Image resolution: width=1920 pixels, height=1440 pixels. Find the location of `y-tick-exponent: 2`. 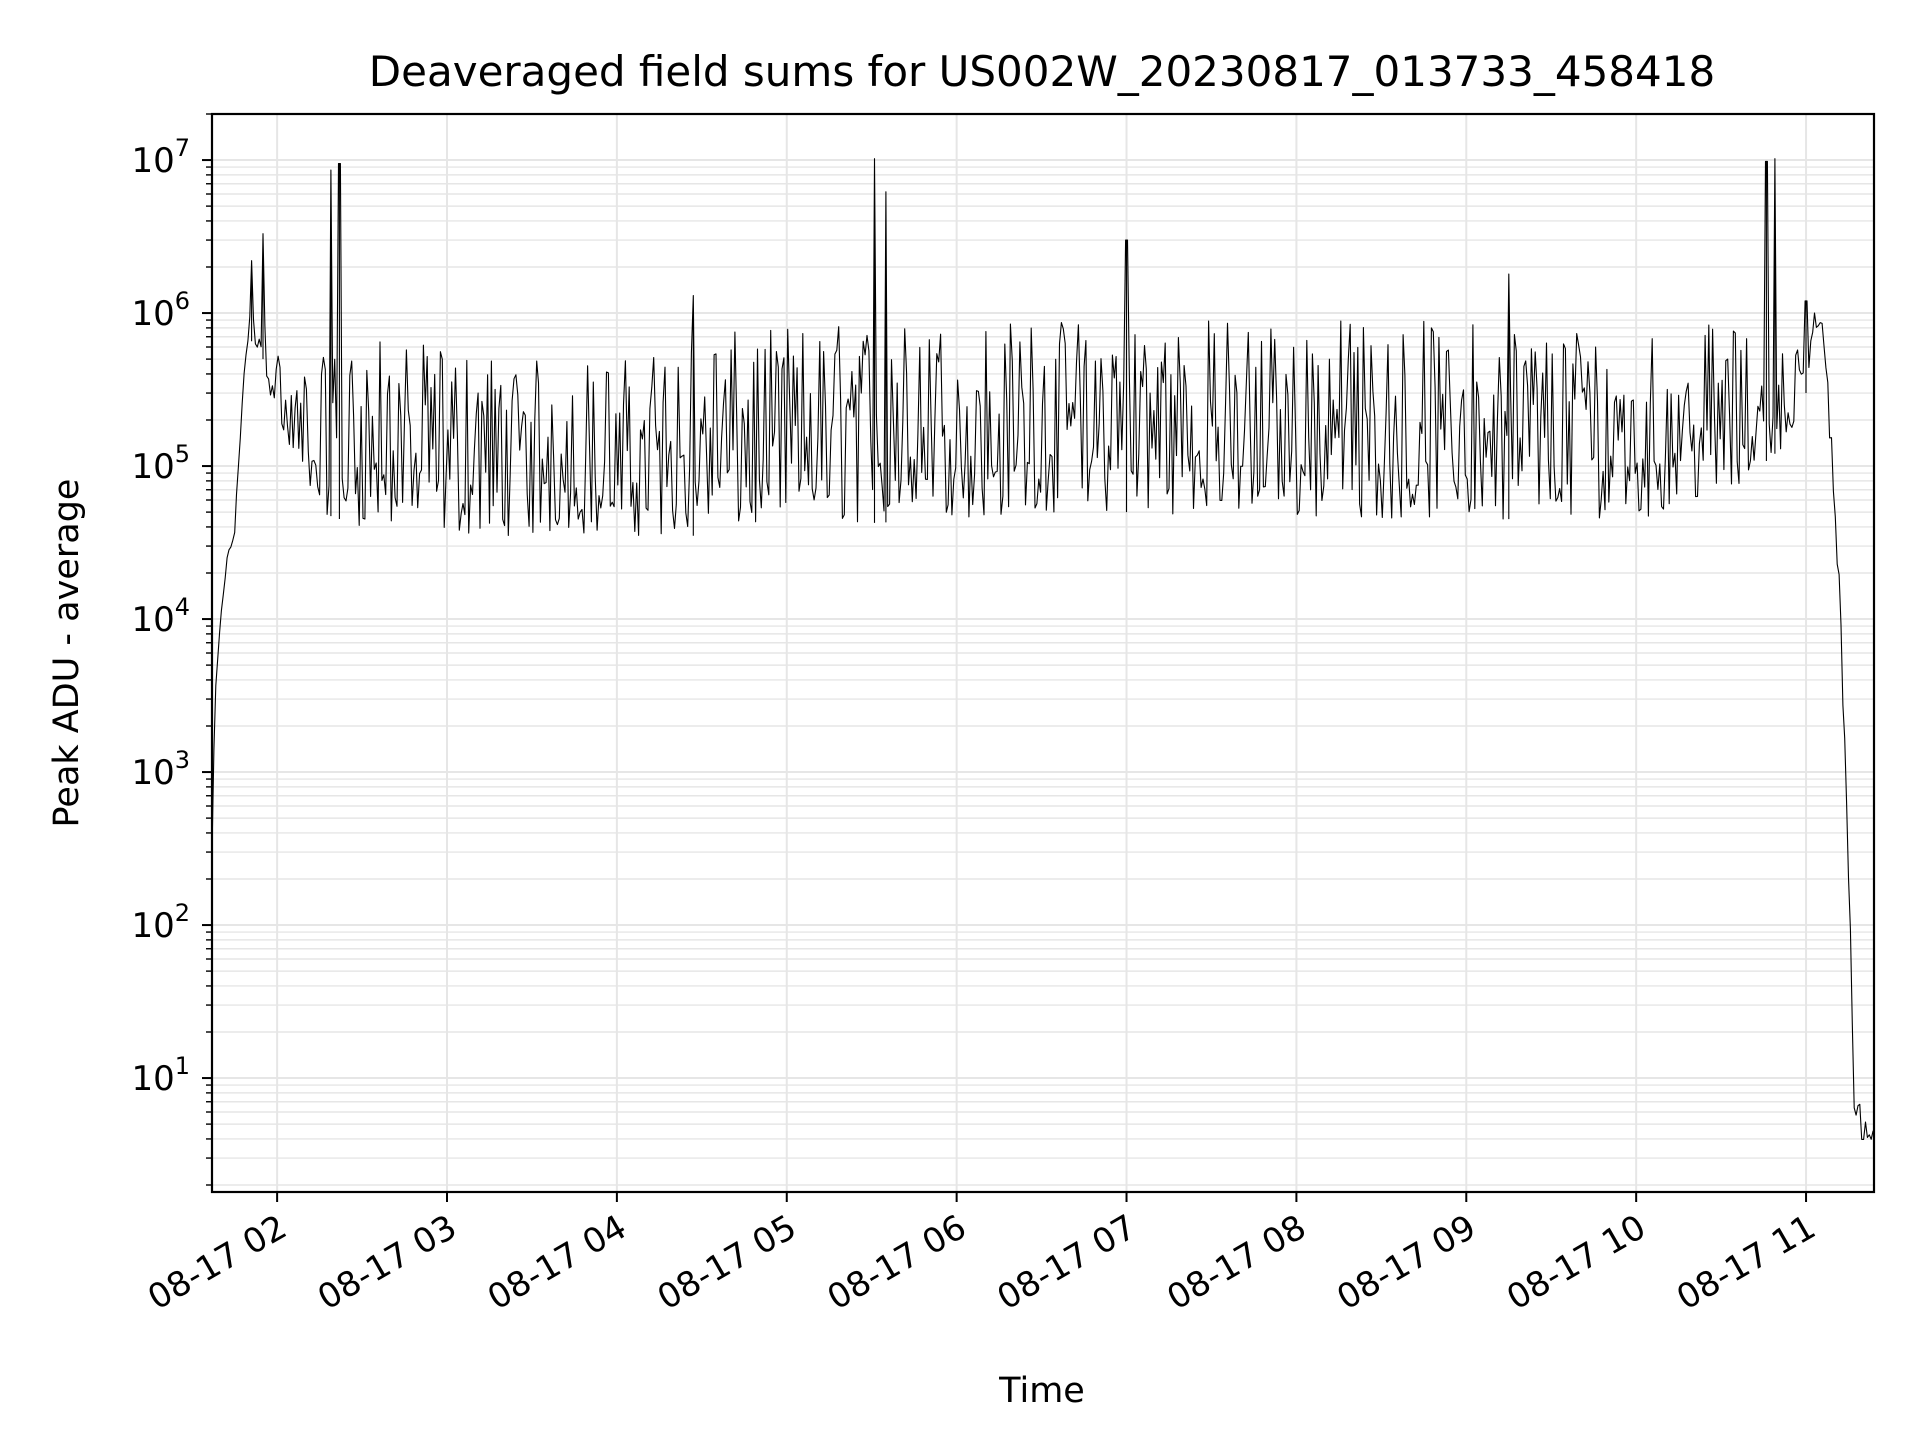

y-tick-exponent: 2 is located at coordinates (182, 913).